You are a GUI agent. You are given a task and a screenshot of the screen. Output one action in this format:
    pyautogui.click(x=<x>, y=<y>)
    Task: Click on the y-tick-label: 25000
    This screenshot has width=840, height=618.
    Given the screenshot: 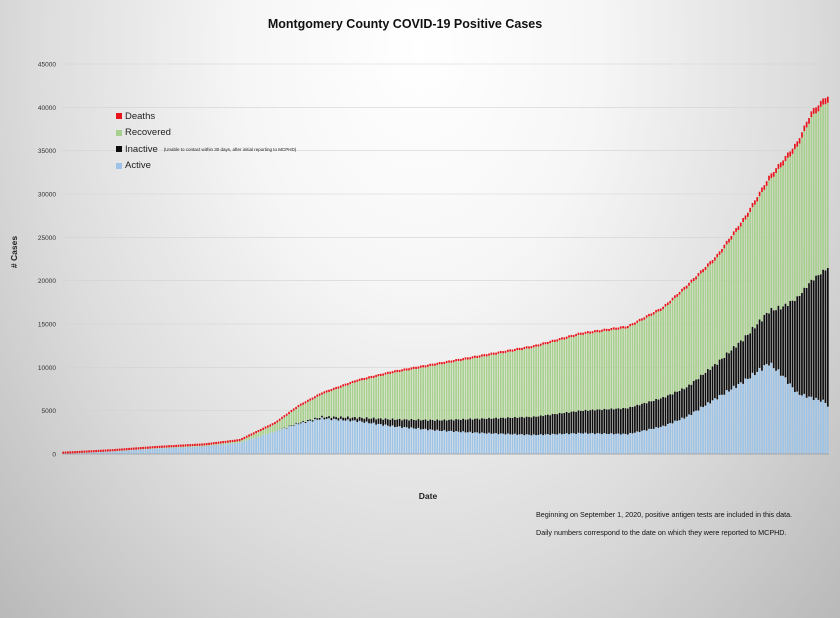 What is the action you would take?
    pyautogui.click(x=47, y=238)
    